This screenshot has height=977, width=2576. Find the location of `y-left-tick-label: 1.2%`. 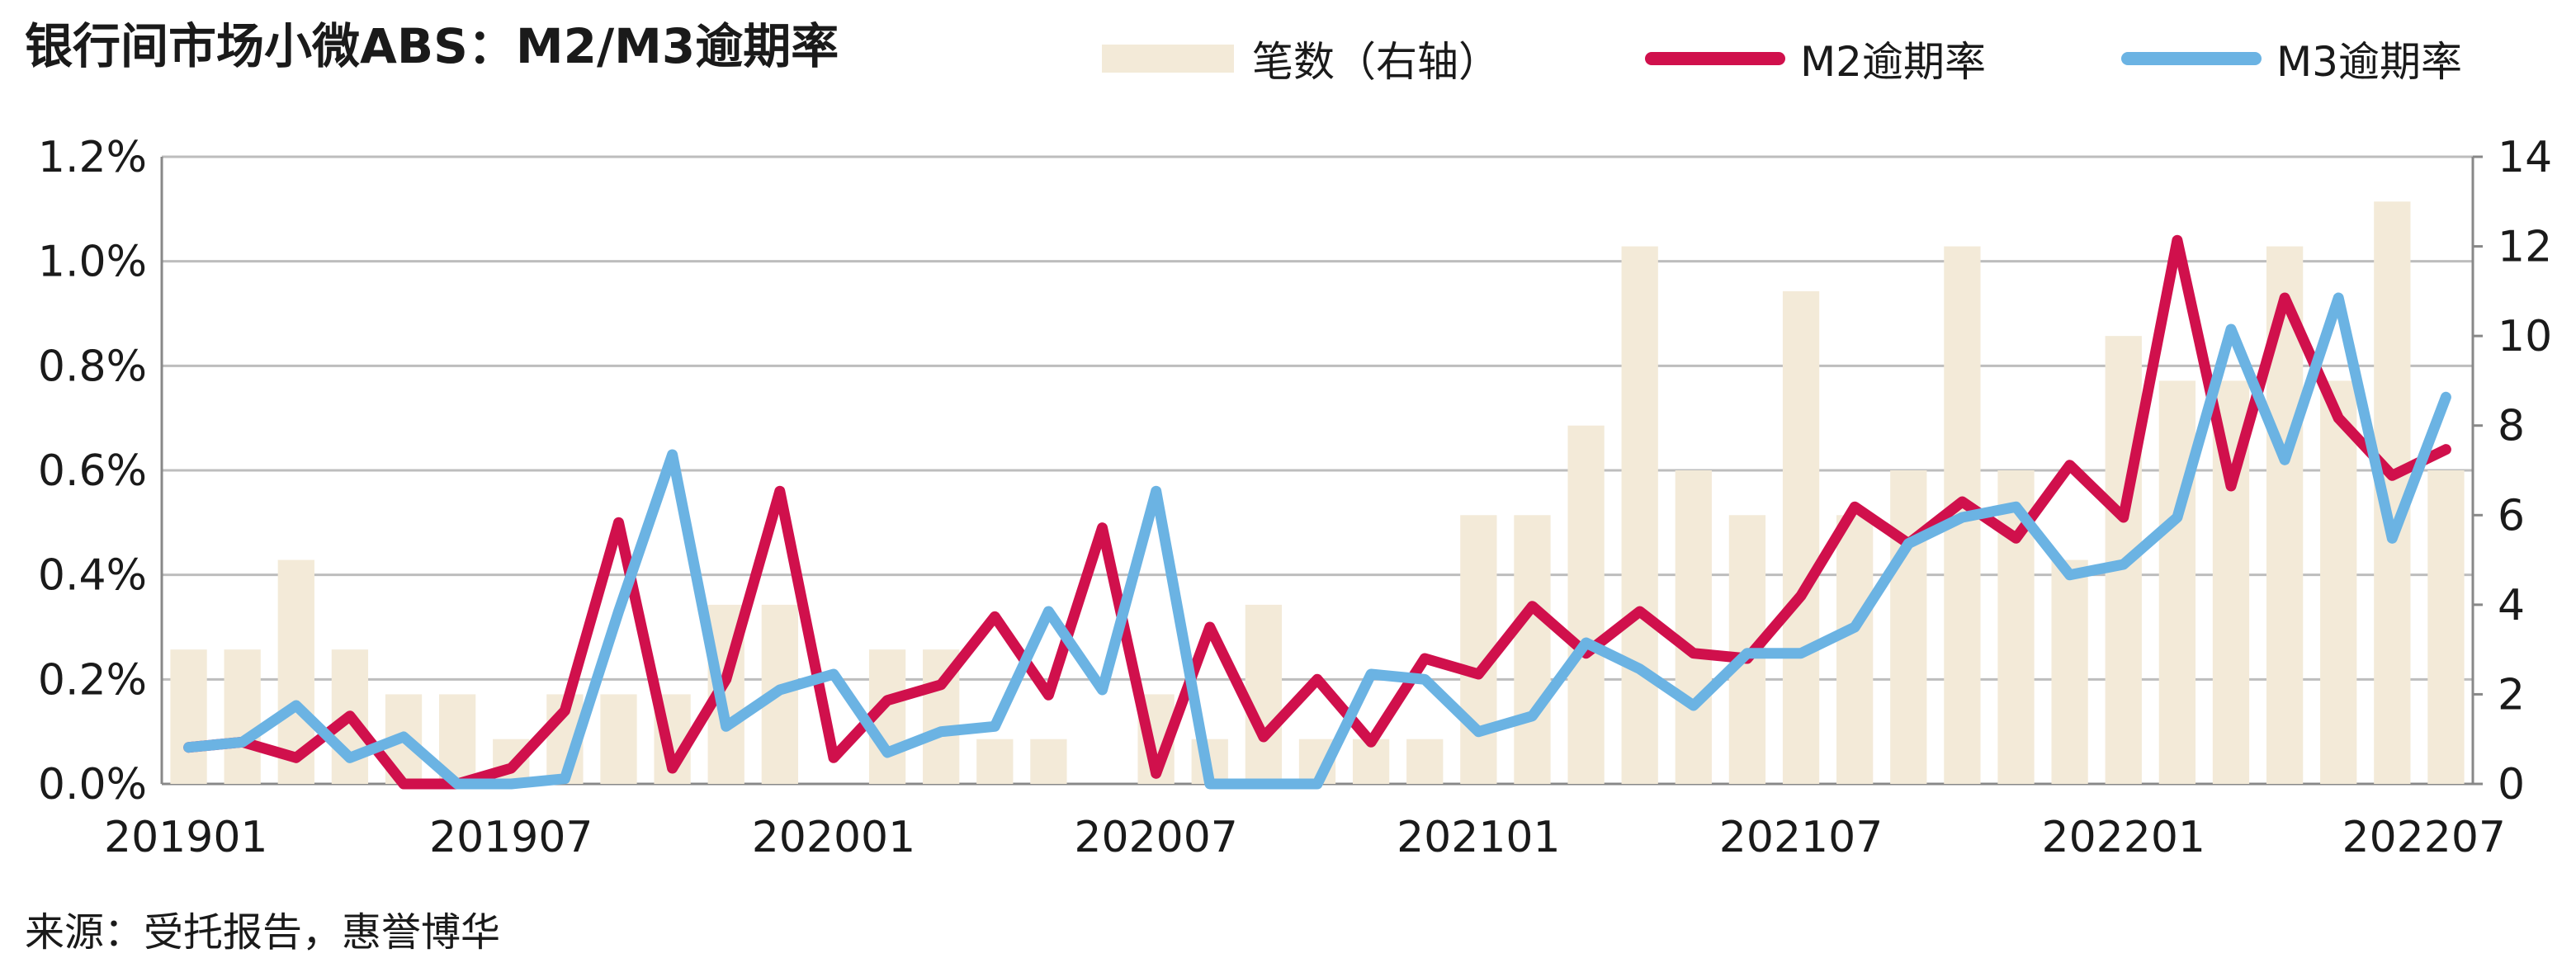

y-left-tick-label: 1.2% is located at coordinates (92, 157).